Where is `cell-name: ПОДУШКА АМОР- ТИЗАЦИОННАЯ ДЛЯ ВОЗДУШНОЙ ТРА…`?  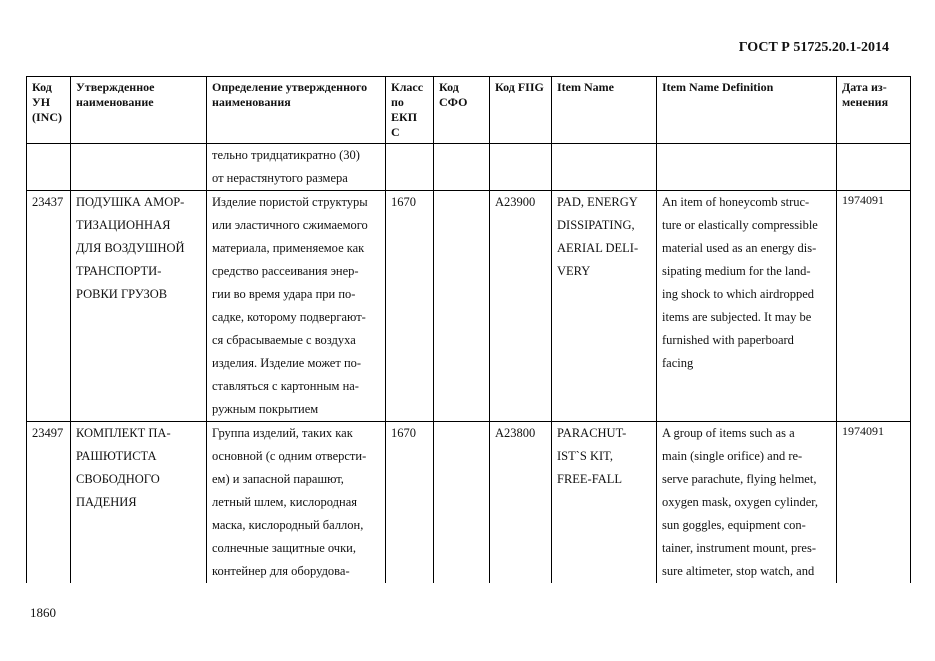 cell-name: ПОДУШКА АМОР- ТИЗАЦИОННАЯ ДЛЯ ВОЗДУШНОЙ ТРА… is located at coordinates (138, 306).